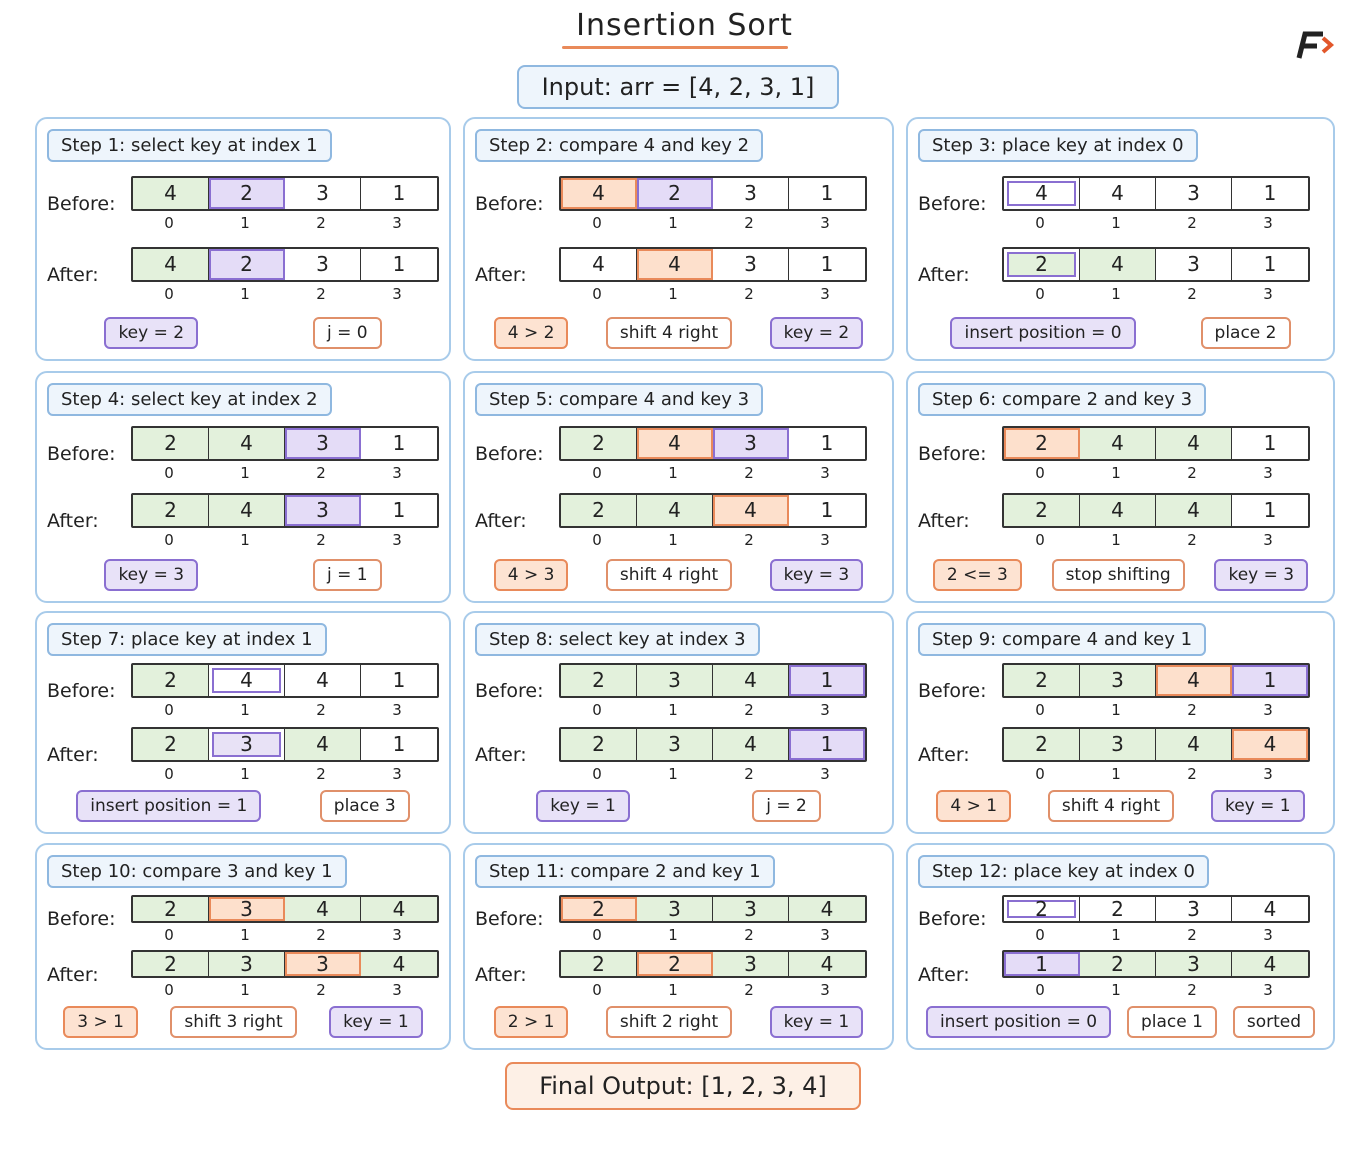 Image resolution: width=1369 pixels, height=1149 pixels. Describe the element at coordinates (678, 691) in the screenshot. I see `before-row: Before: 2 3 4 1 0 1 2 3` at that location.